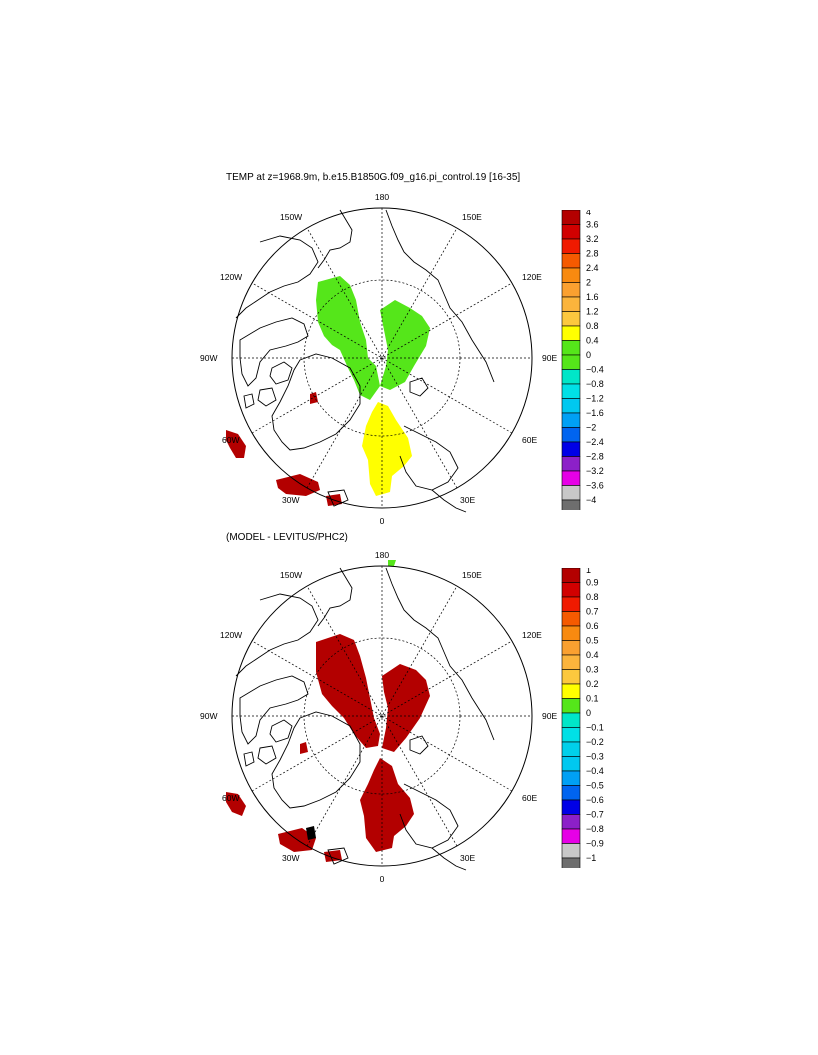 This screenshot has width=818, height=1055. What do you see at coordinates (387, 449) in the screenshot?
I see `field-yellow-region` at bounding box center [387, 449].